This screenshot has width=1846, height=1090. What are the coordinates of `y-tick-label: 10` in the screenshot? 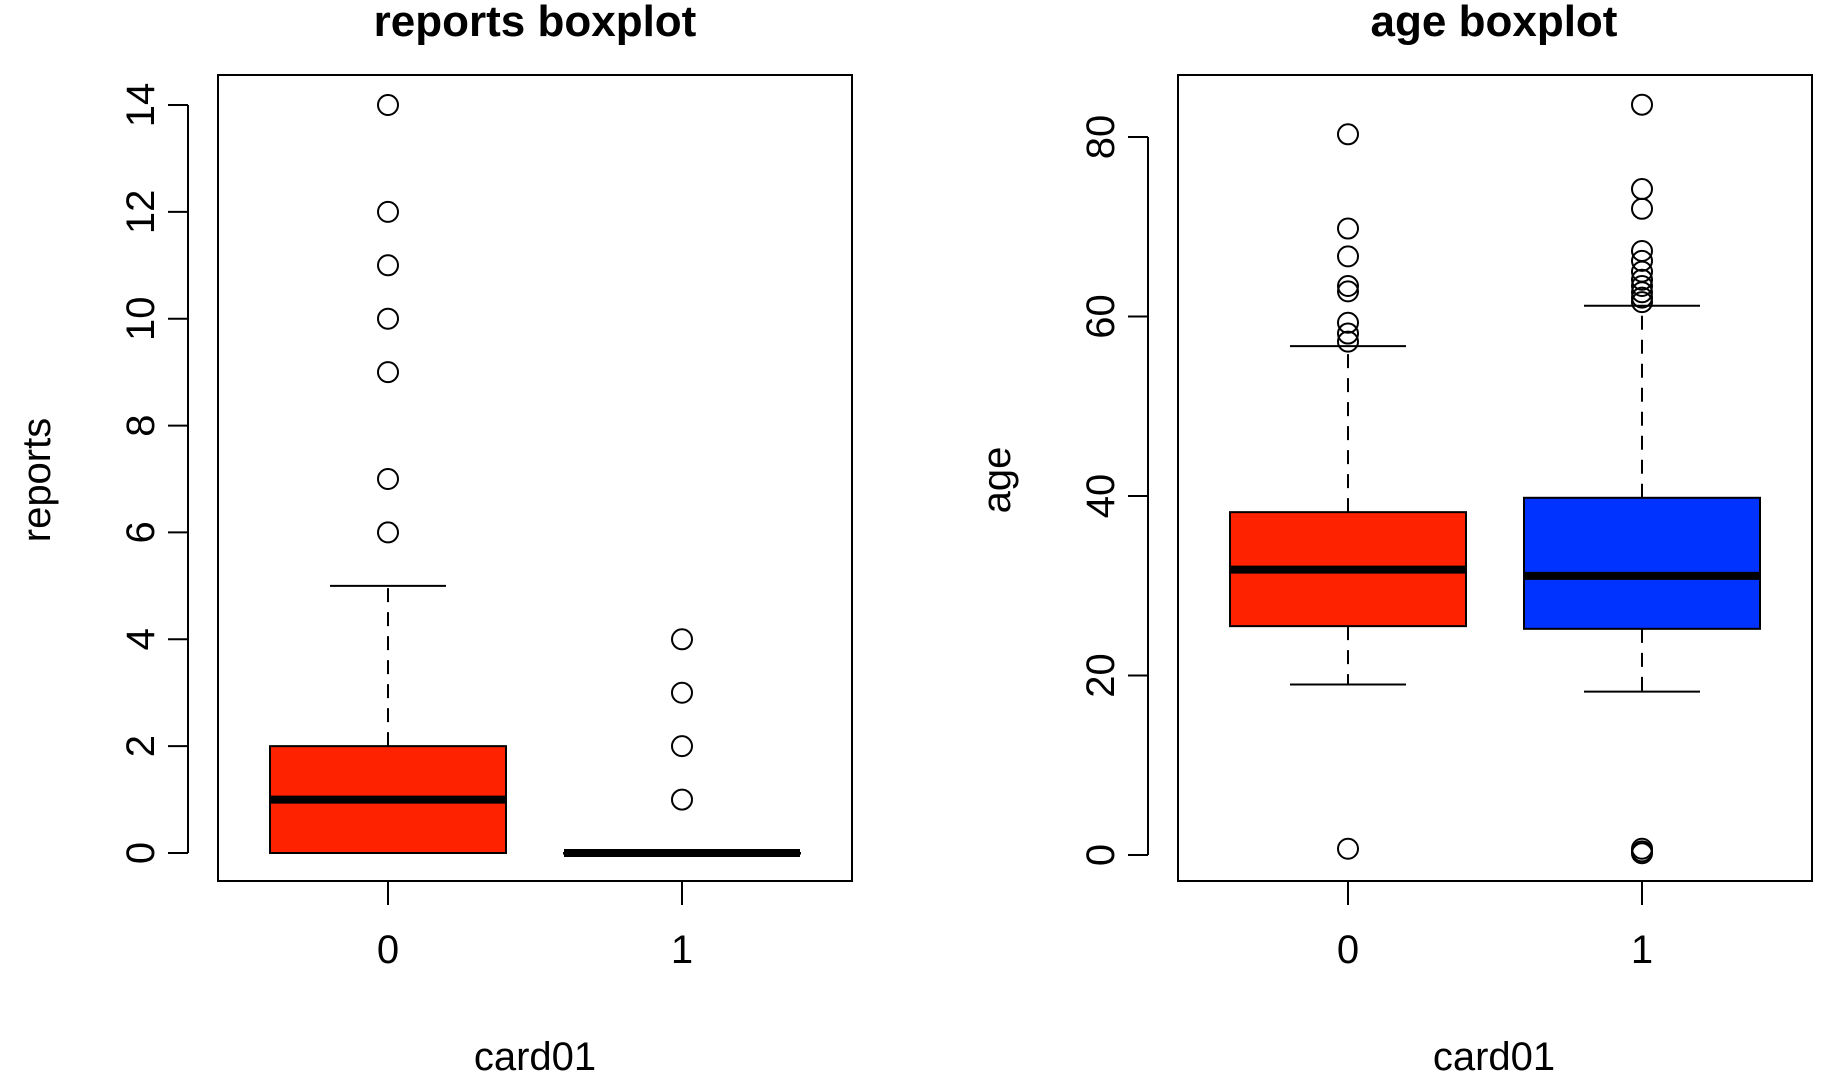 It's located at (141, 318).